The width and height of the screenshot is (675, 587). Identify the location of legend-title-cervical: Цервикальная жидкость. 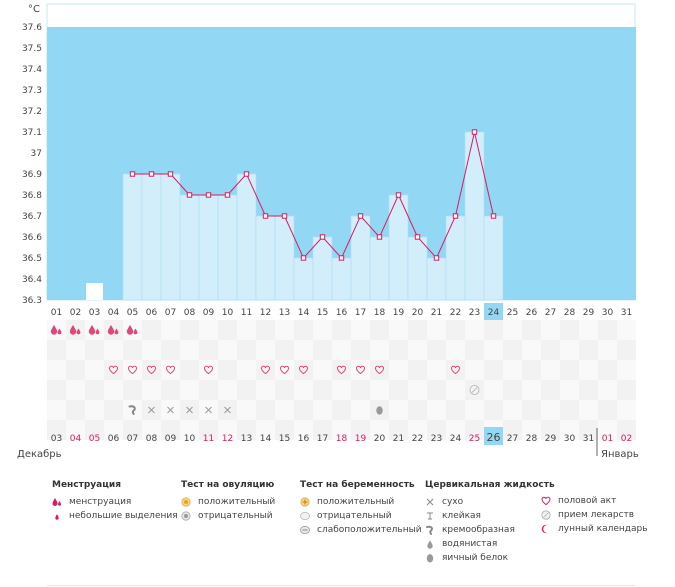
(490, 485).